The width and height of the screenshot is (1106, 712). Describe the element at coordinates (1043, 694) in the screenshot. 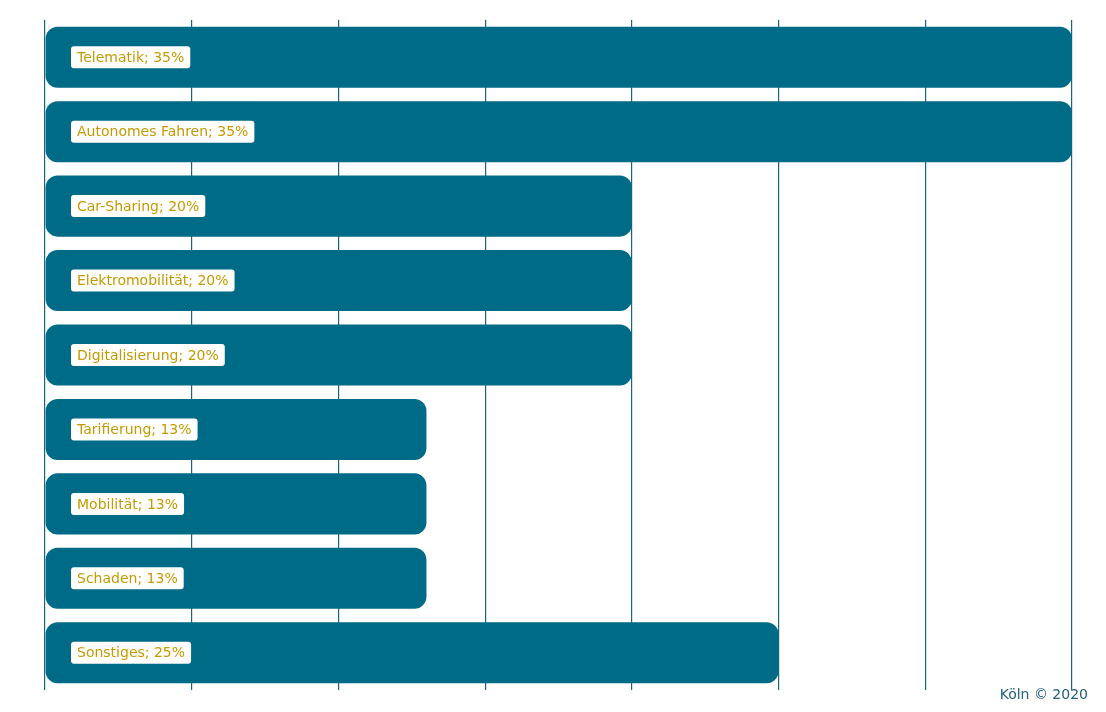

I see `annotation: Köln © 2020` at that location.